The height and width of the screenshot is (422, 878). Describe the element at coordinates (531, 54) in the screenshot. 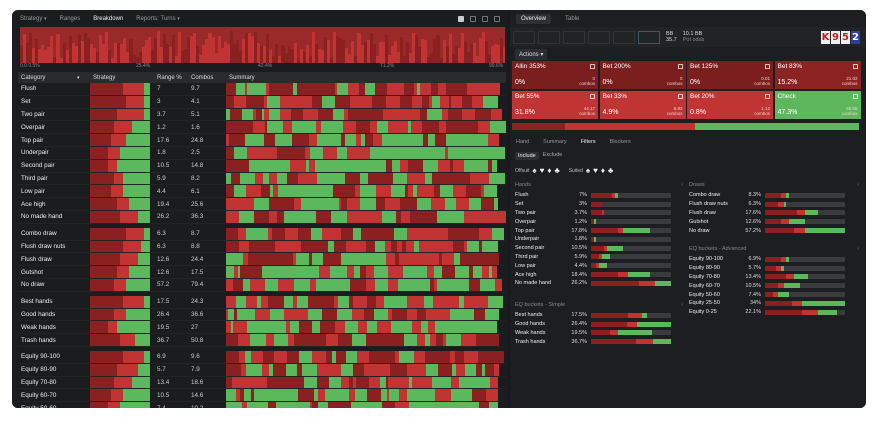

I see `actions-dropdown: Actions ▾` at that location.